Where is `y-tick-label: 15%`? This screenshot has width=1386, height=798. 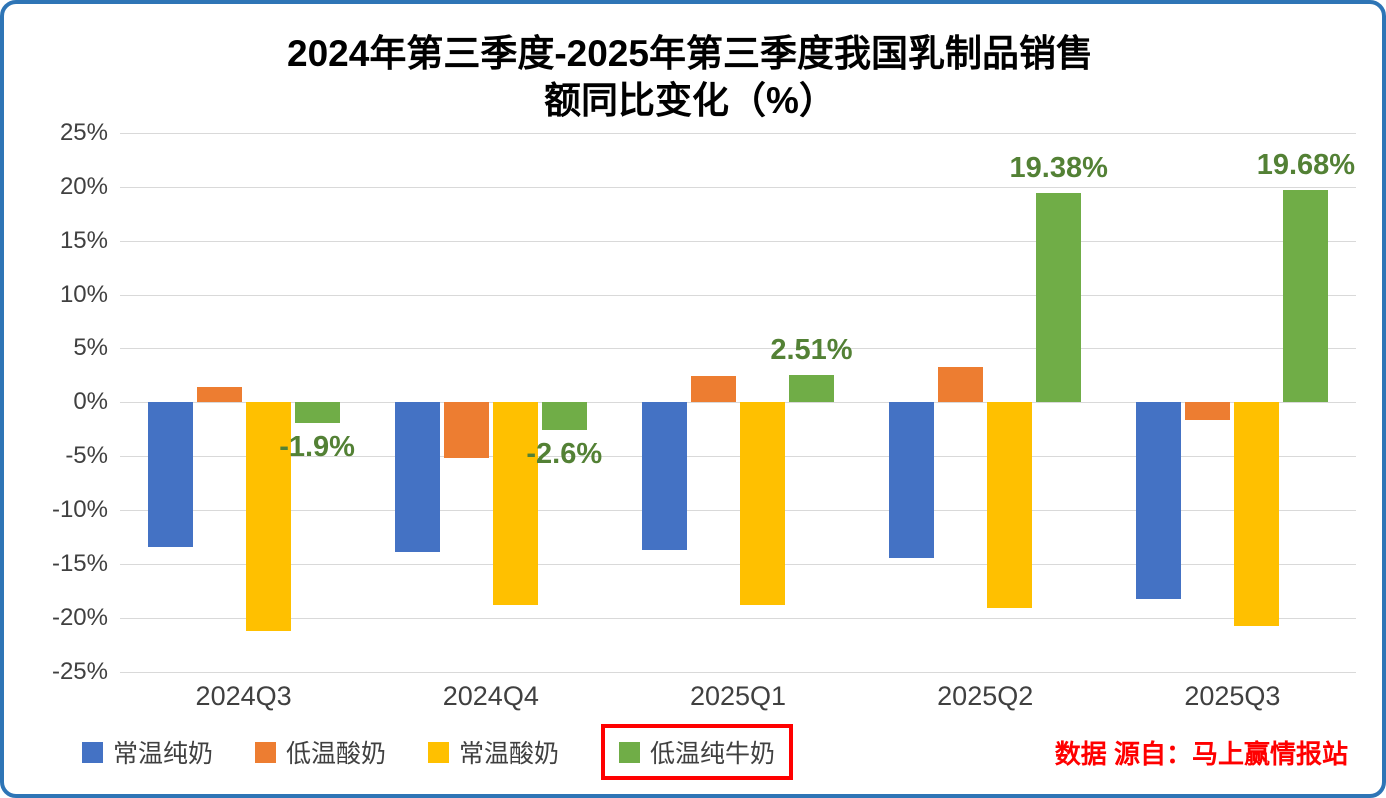 y-tick-label: 15% is located at coordinates (83, 240).